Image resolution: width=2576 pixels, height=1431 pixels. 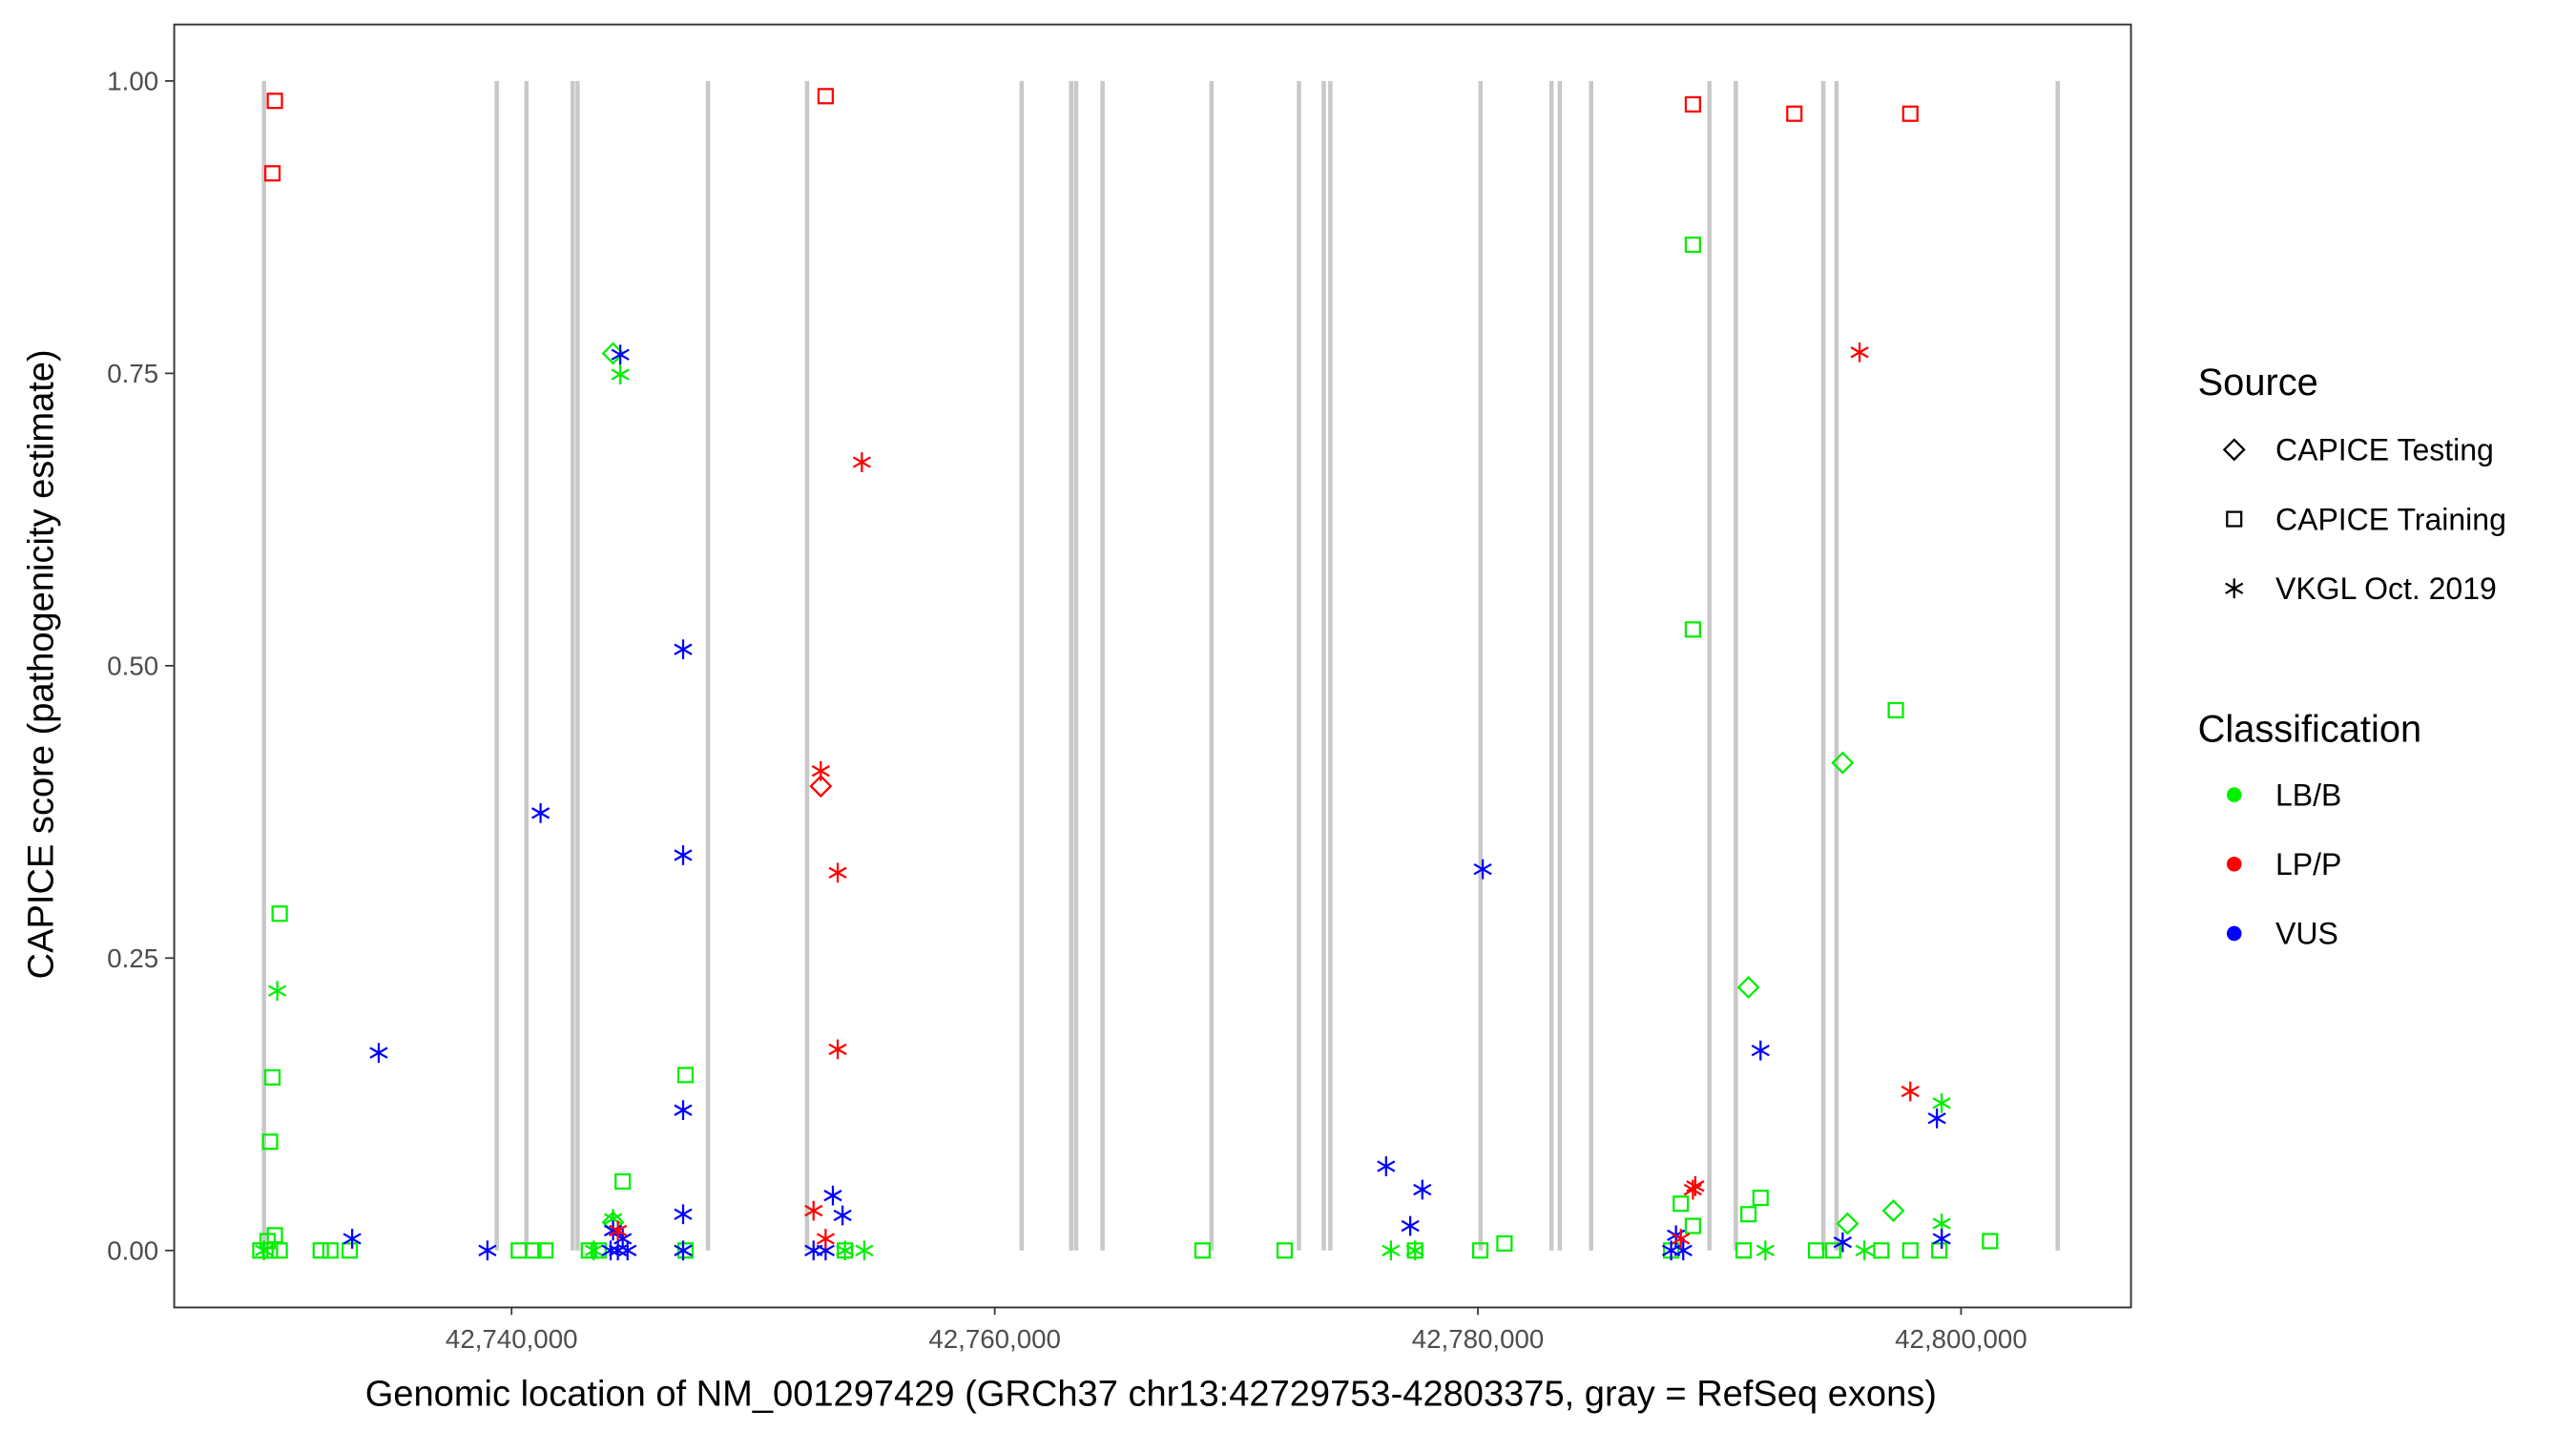 What do you see at coordinates (2386, 588) in the screenshot?
I see `legend-label-vkgl: VKGL Oct. 2019` at bounding box center [2386, 588].